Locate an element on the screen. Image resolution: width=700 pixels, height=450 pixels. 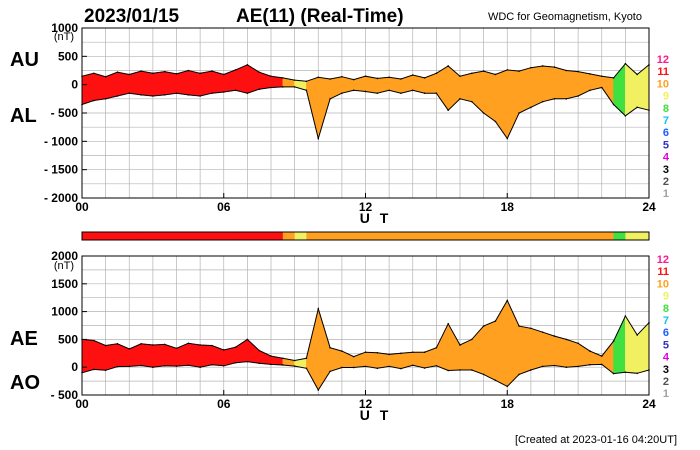
x-tick-label: 06 is located at coordinates (224, 207).